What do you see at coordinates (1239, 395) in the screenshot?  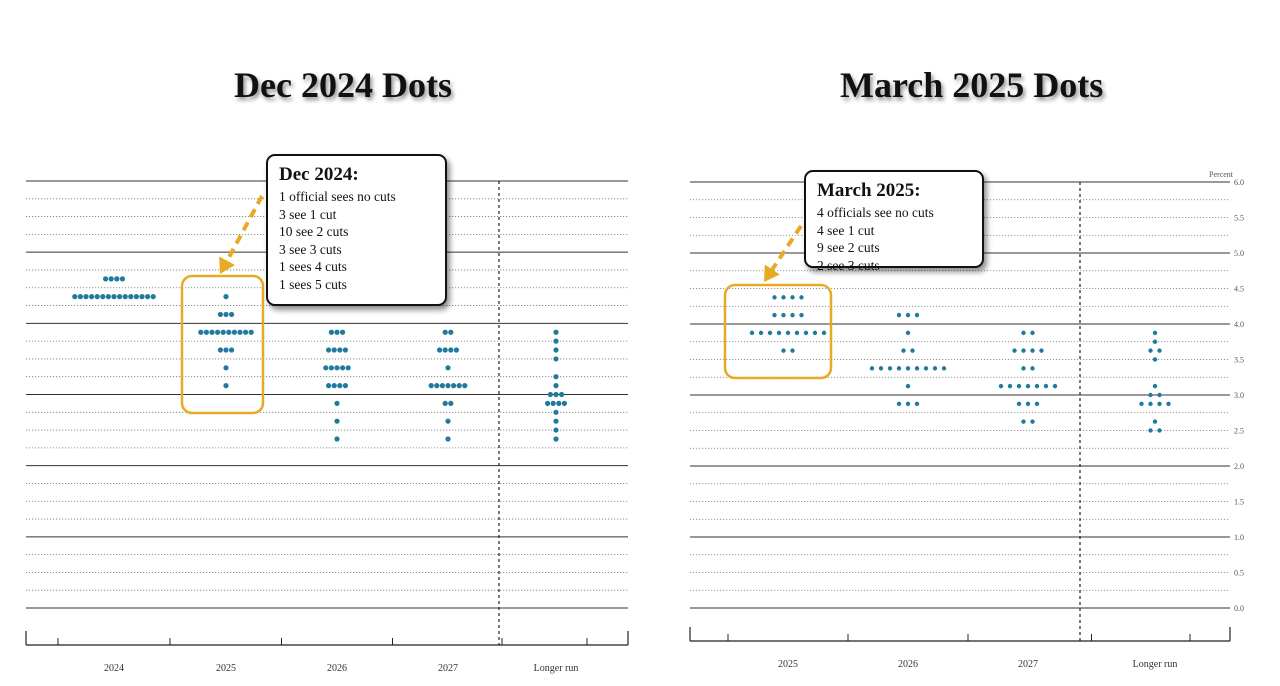 I see `y-tick-label: 3.0` at bounding box center [1239, 395].